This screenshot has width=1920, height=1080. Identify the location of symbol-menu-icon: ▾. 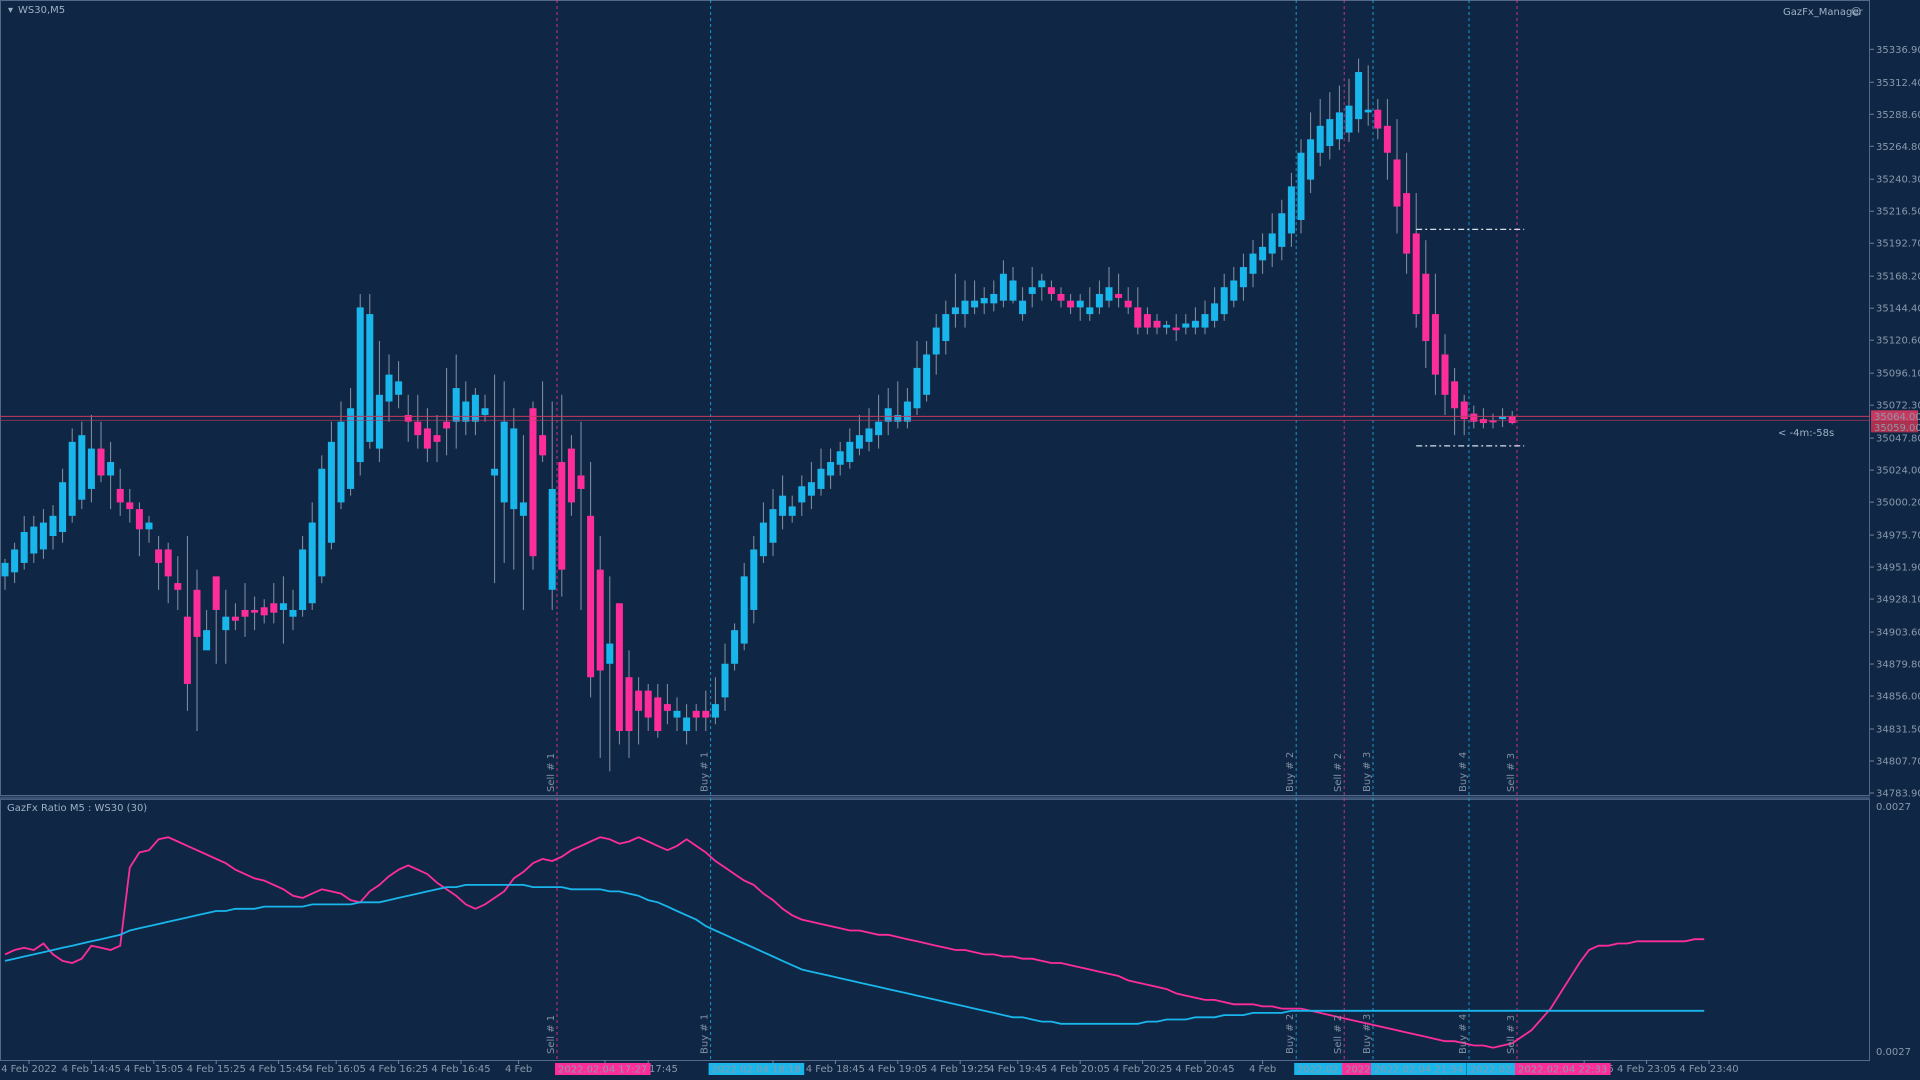
(10, 10).